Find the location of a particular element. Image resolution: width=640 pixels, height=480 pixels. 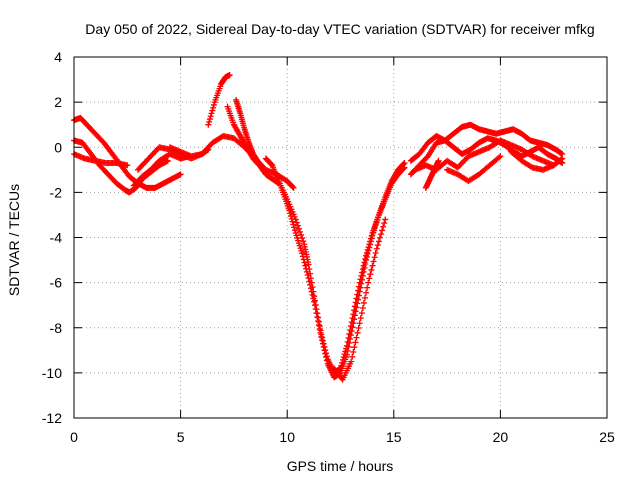

y-tick-label: 0 is located at coordinates (58, 147).